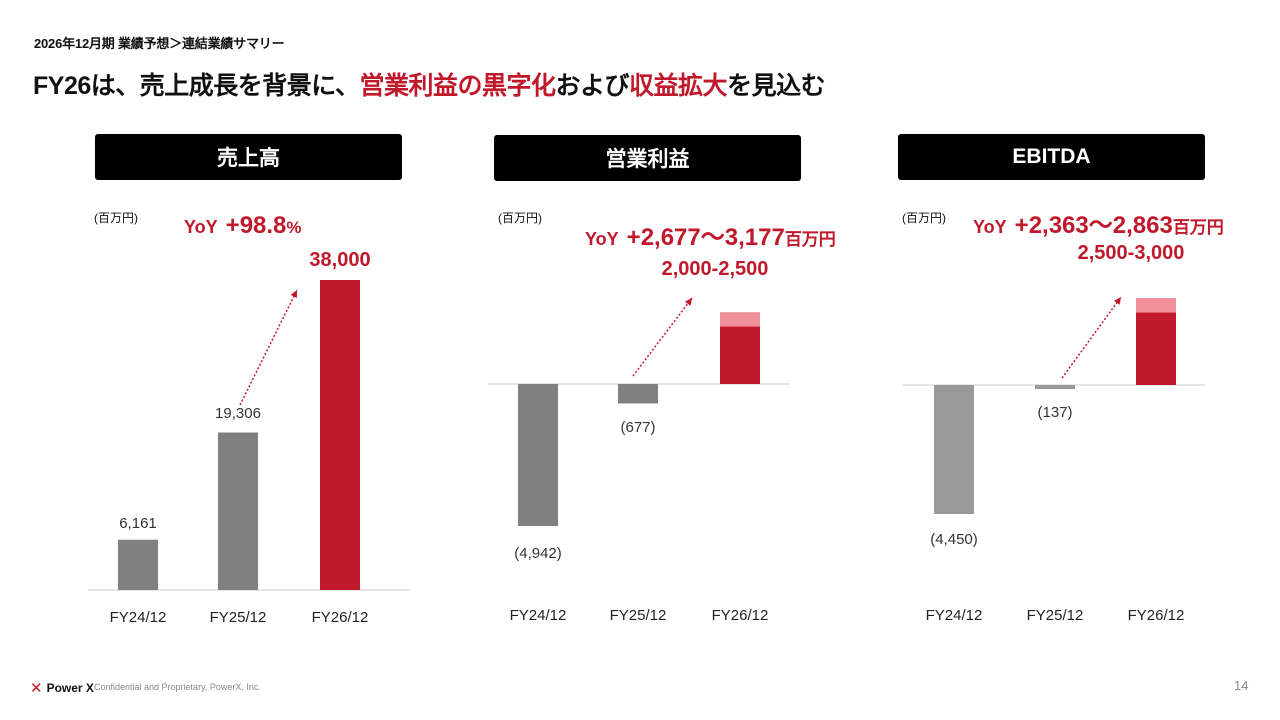  What do you see at coordinates (1241, 685) in the screenshot?
I see `page-number: 14` at bounding box center [1241, 685].